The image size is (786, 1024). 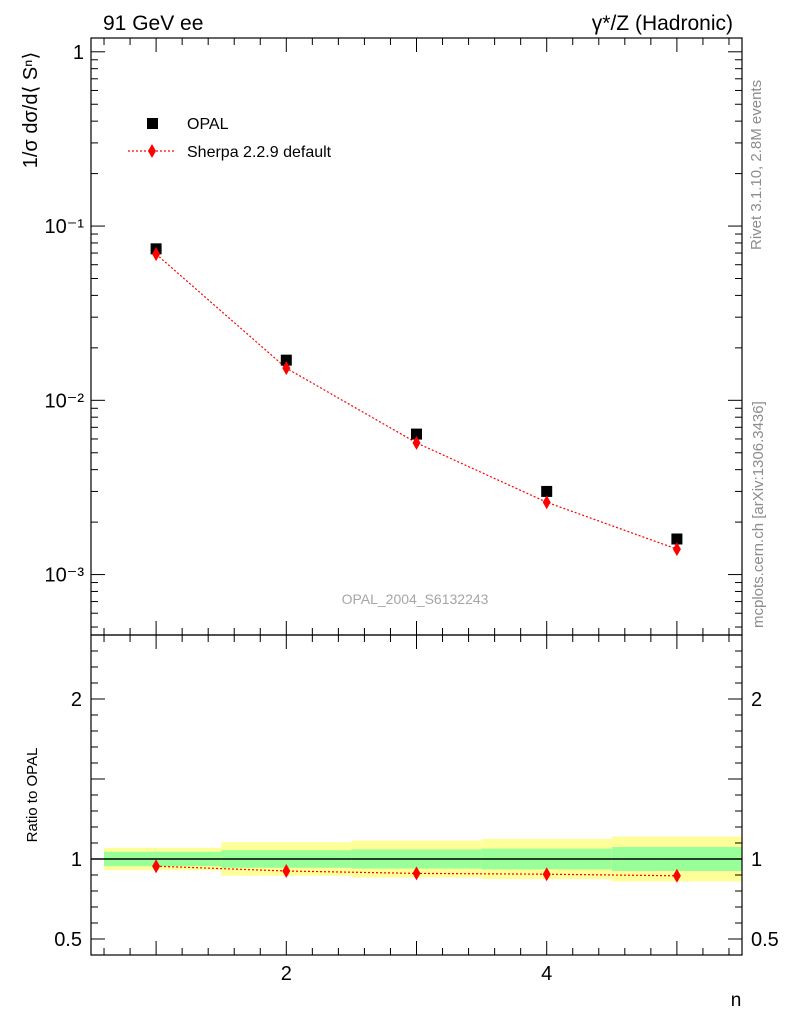 What do you see at coordinates (286, 974) in the screenshot?
I see `x-tick-label: 2` at bounding box center [286, 974].